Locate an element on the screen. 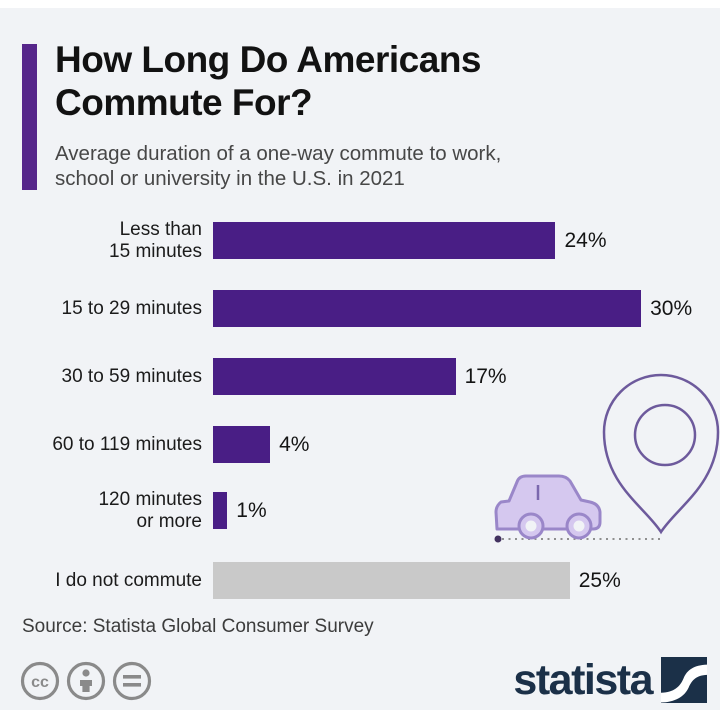  category-label: 120 minutes or more is located at coordinates (150, 510).